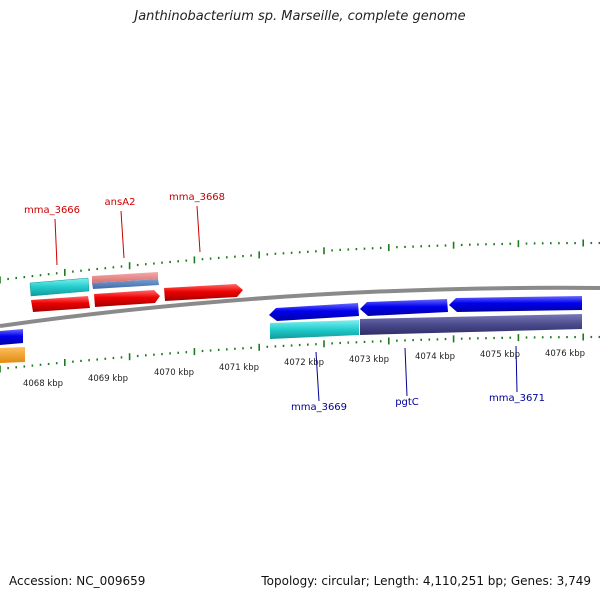 The height and width of the screenshot is (600, 600). What do you see at coordinates (11, 337) in the screenshot?
I see `gene-arrow-partial-blue` at bounding box center [11, 337].